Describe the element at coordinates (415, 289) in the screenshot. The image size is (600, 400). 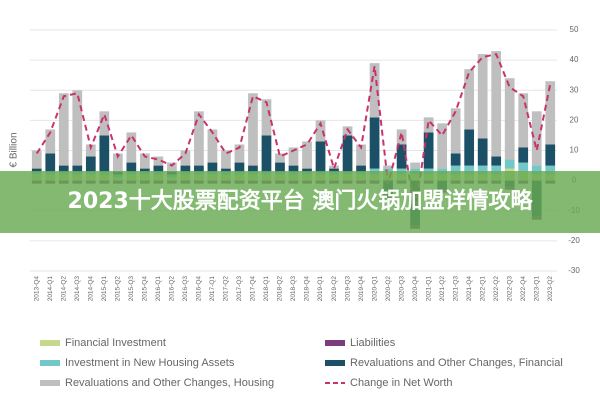
I see `x-tick-label: 2020-Q4` at that location.